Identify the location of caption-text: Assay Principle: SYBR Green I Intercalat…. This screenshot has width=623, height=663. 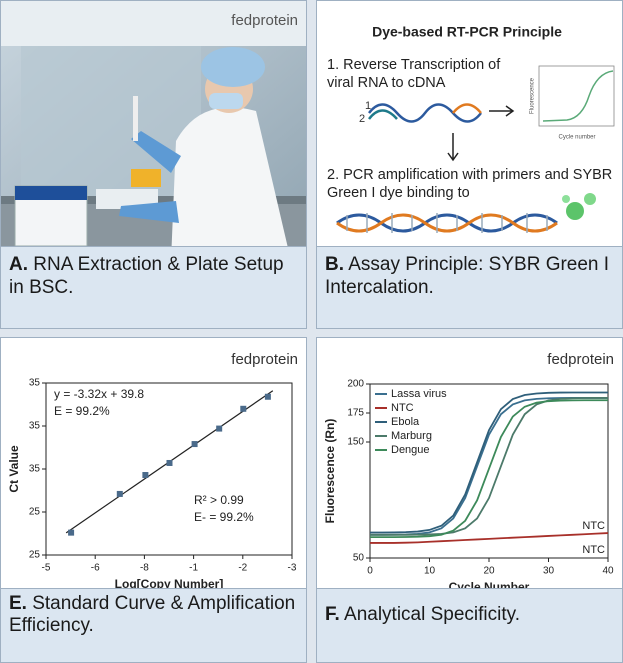
(467, 276).